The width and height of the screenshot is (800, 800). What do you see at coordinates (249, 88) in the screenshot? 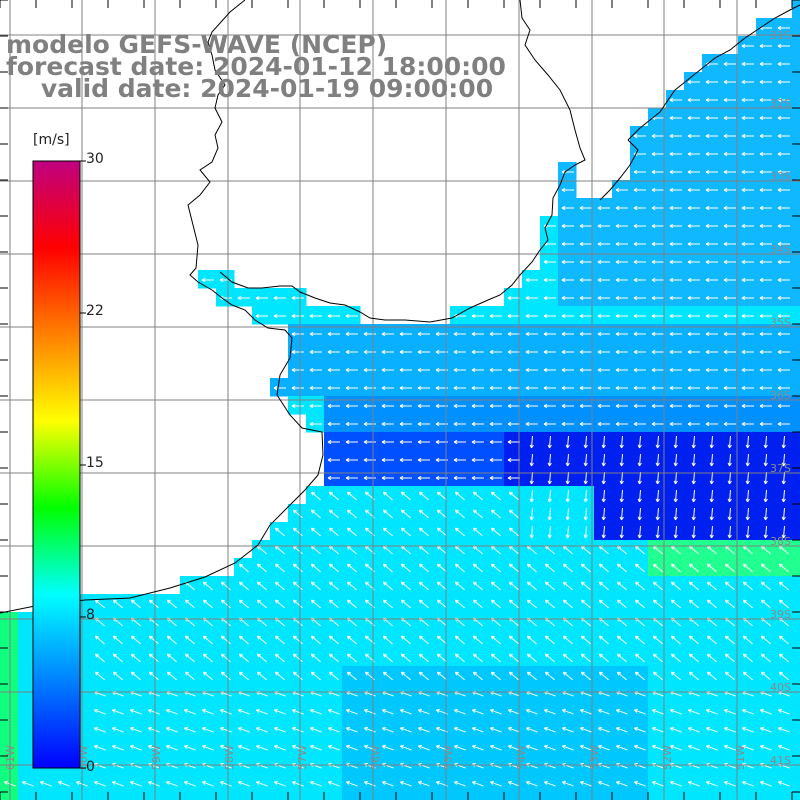
I see `valid-date: valid date: 2024-01-19 09:00:00` at bounding box center [249, 88].